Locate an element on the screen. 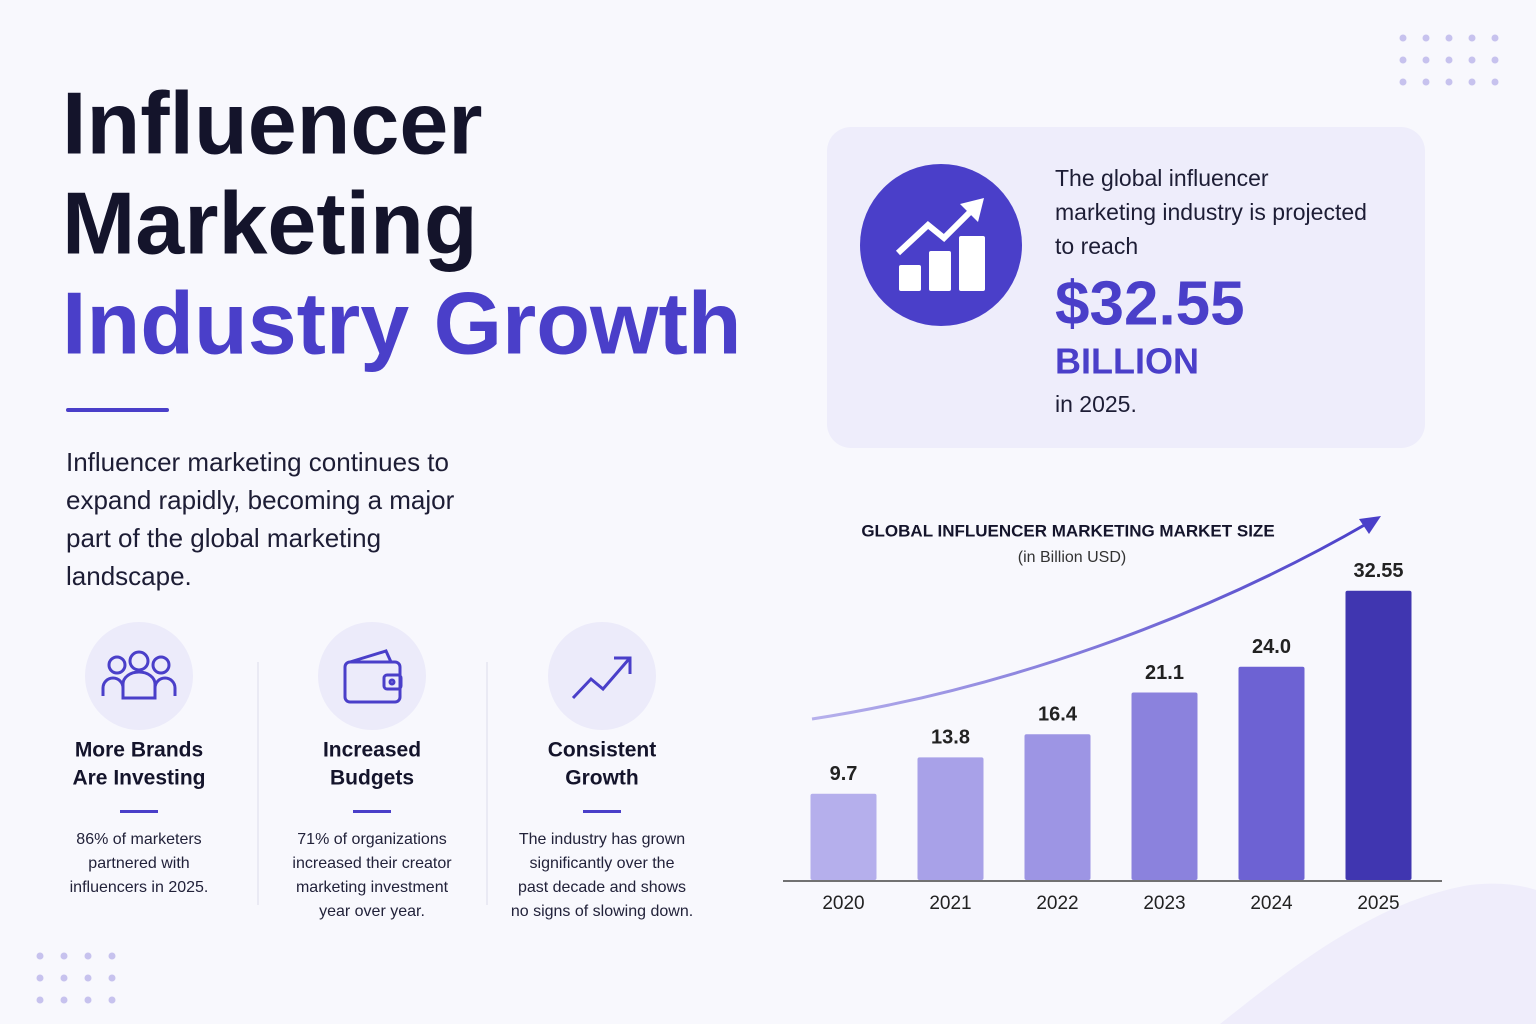 The image size is (1536, 1024). intro-line: part of the global marketing is located at coordinates (223, 538).